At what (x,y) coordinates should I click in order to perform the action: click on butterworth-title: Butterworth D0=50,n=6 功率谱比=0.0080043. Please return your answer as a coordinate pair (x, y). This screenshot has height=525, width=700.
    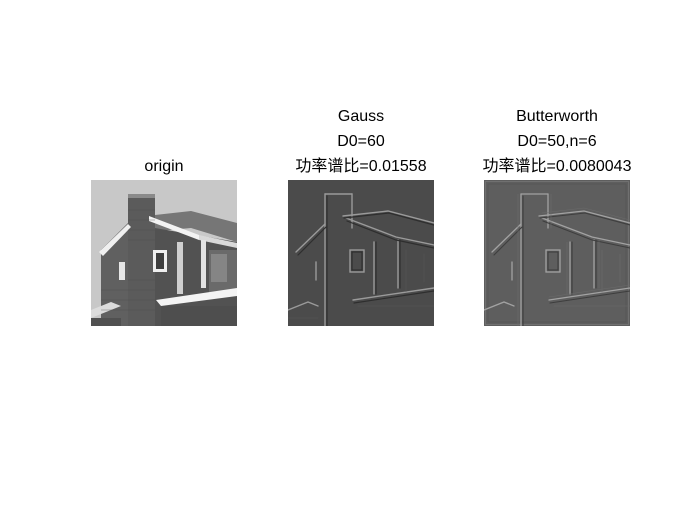
    Looking at the image, I should click on (557, 141).